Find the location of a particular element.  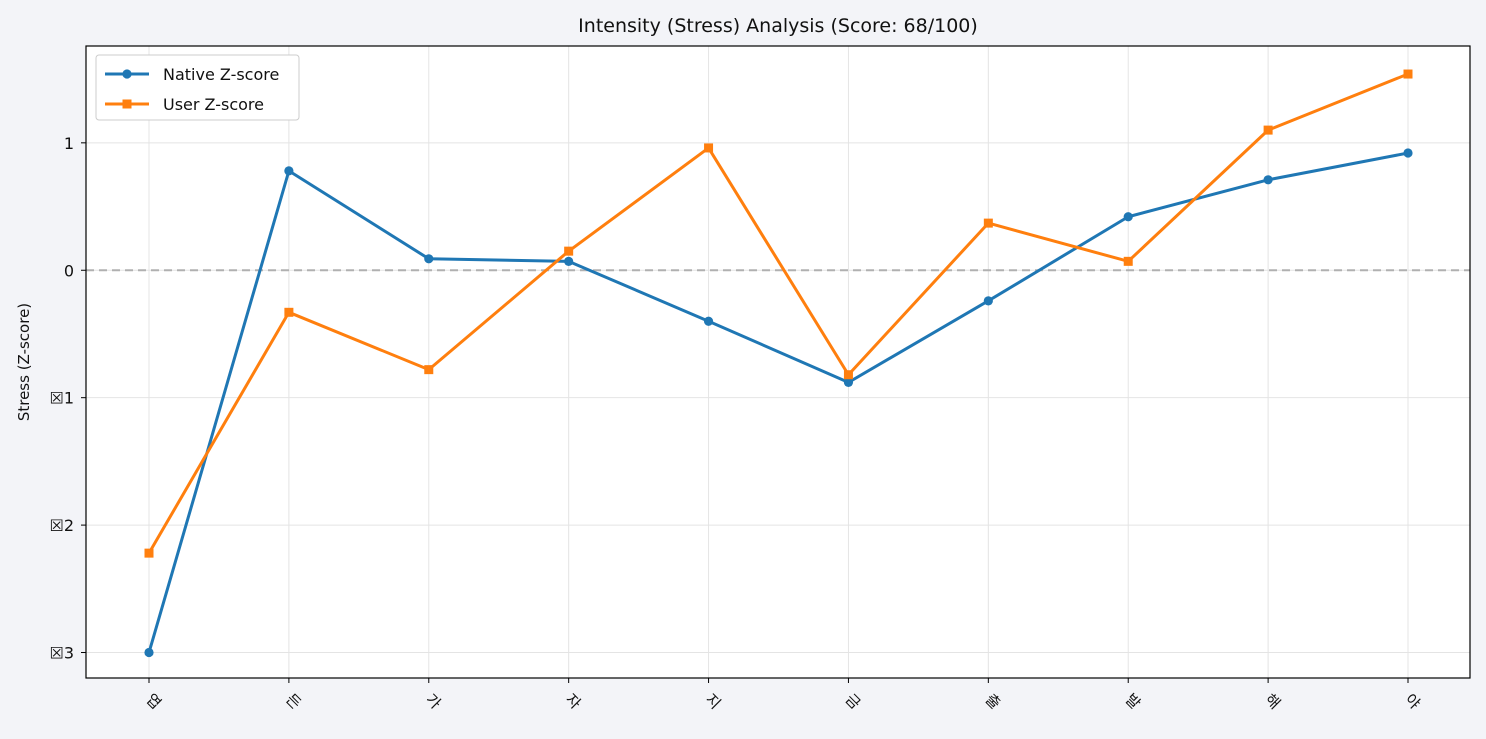

legend-entry: Native Z-score is located at coordinates (192, 74).